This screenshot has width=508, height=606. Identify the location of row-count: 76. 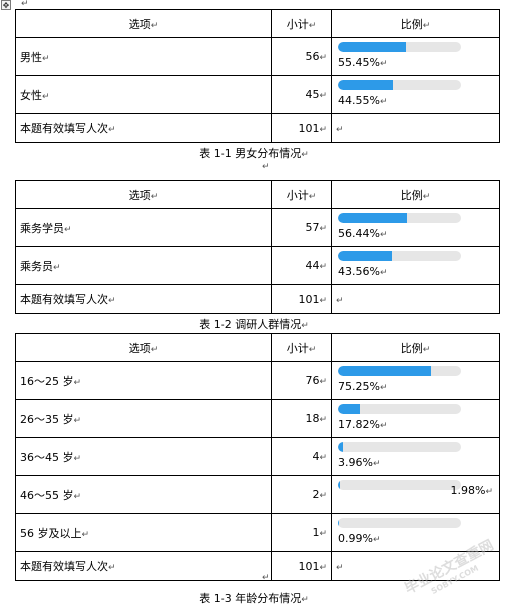
(312, 380).